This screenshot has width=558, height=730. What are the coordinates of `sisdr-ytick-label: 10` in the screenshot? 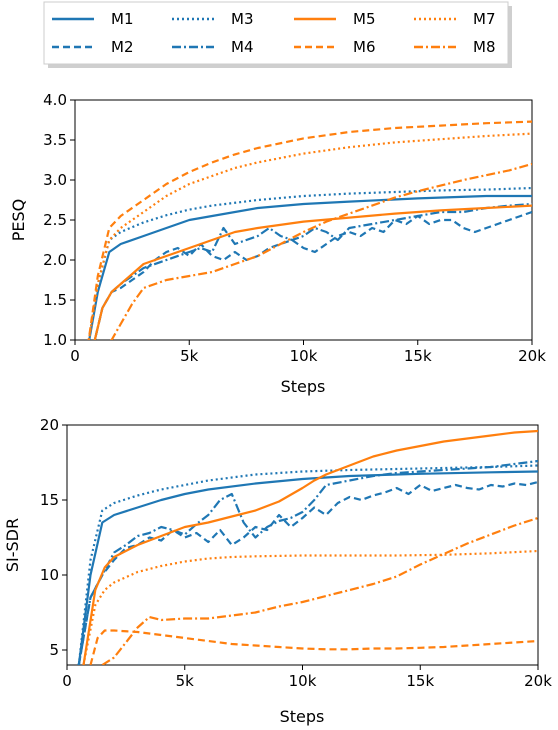 It's located at (49, 575).